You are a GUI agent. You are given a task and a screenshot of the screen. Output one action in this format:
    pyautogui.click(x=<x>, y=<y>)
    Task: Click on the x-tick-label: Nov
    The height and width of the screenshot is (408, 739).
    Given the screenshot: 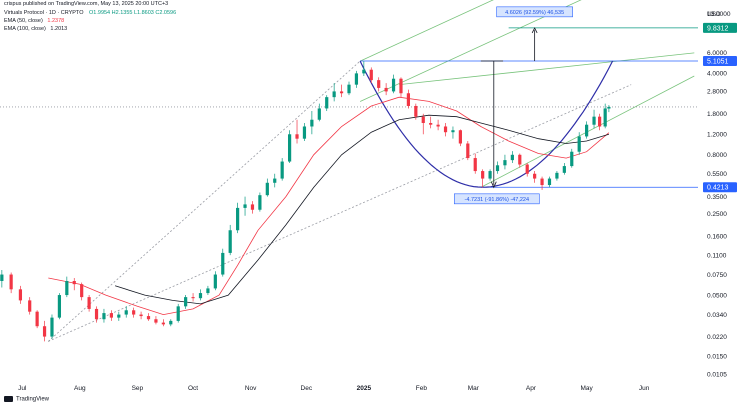 What is the action you would take?
    pyautogui.click(x=251, y=388)
    